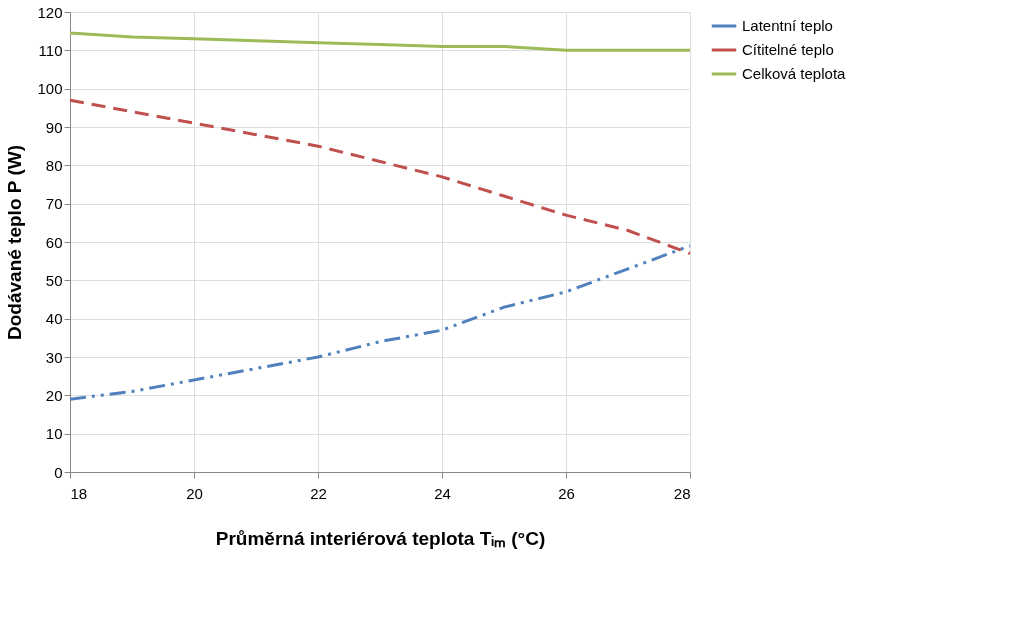 The height and width of the screenshot is (628, 1013). I want to click on x-tick-label: 26, so click(566, 493).